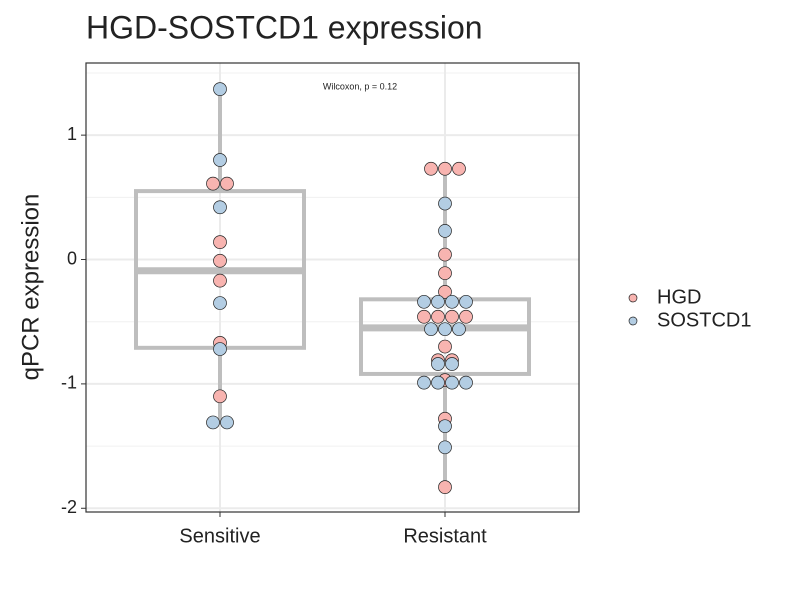  I want to click on legend-label: HGD, so click(679, 297).